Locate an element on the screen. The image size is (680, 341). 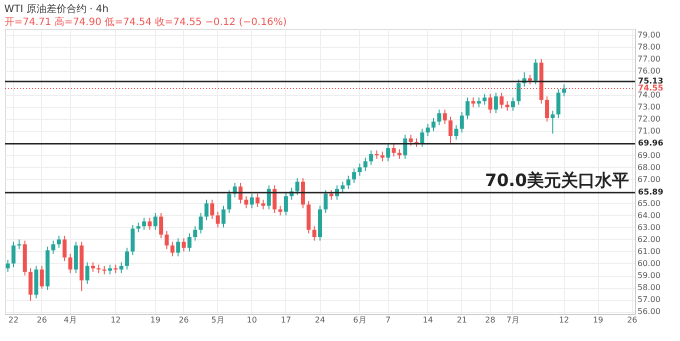
x-tick-label: 6月 is located at coordinates (359, 320).